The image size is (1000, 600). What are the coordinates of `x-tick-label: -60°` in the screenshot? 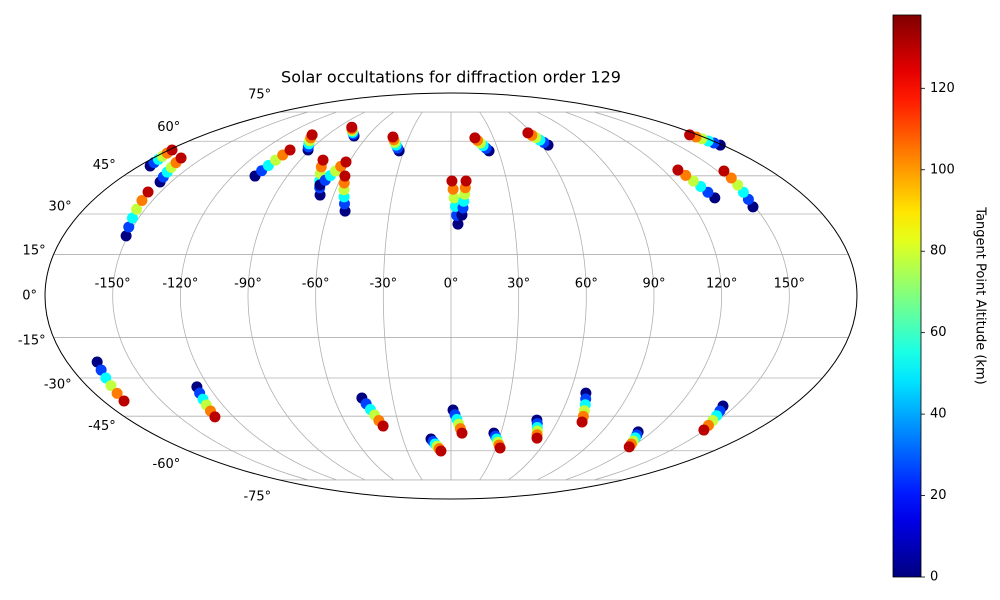 It's located at (316, 284).